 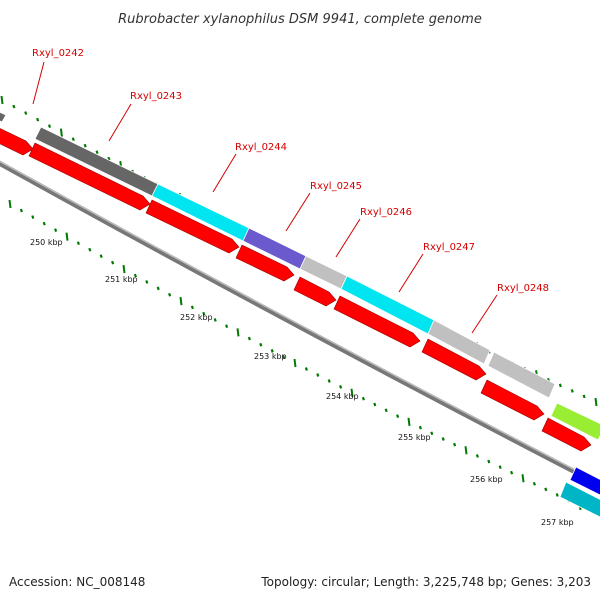 What do you see at coordinates (414, 437) in the screenshot?
I see `kbp-label: 255 kbp` at bounding box center [414, 437].